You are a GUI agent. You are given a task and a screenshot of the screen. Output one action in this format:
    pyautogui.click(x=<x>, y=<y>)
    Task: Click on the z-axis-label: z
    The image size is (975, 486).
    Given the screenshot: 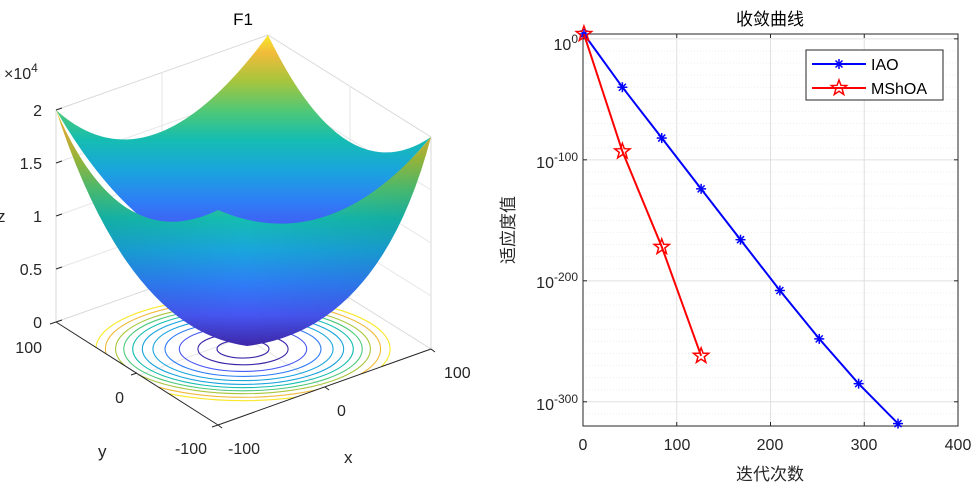 What is the action you would take?
    pyautogui.click(x=3, y=216)
    